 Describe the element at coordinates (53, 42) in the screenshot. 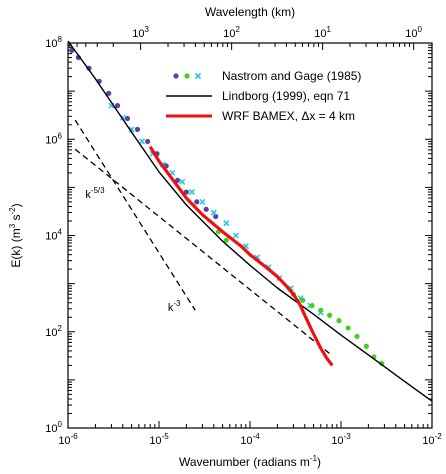

I see `y-tick-label: 10⁸` at that location.